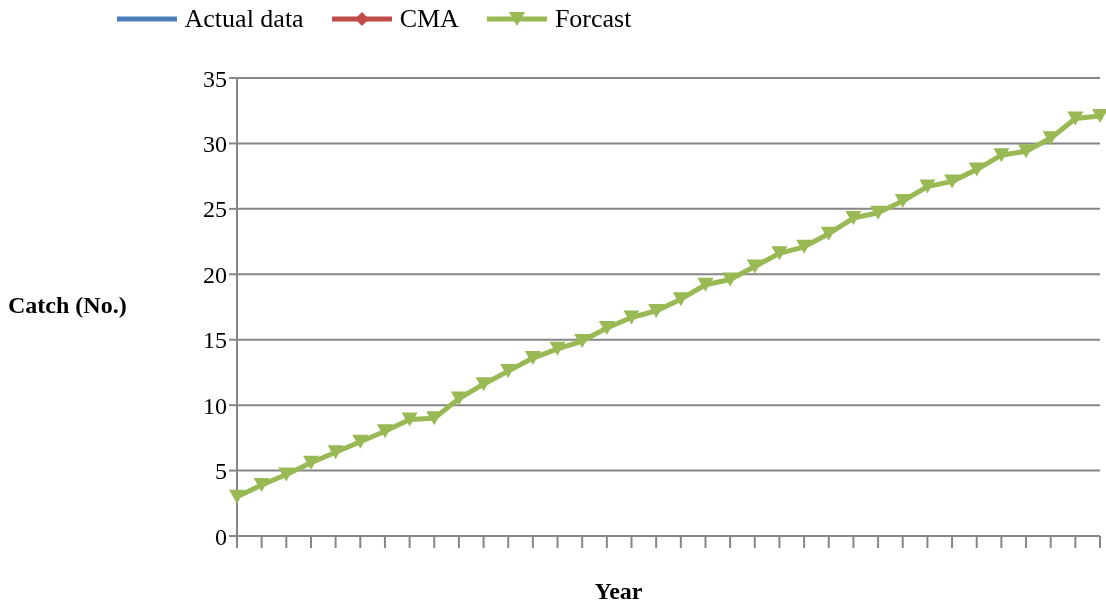 Image resolution: width=1106 pixels, height=611 pixels. Describe the element at coordinates (215, 405) in the screenshot. I see `y-tick-label: 10` at that location.